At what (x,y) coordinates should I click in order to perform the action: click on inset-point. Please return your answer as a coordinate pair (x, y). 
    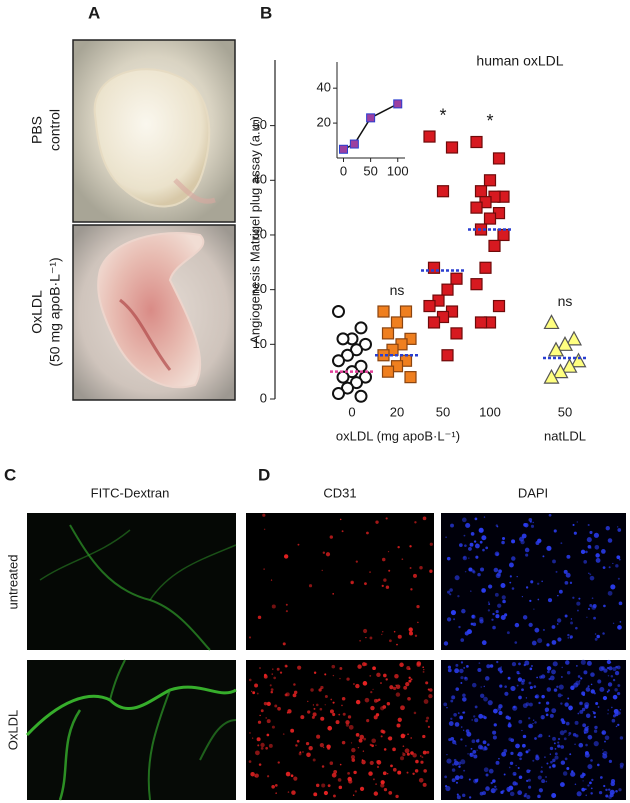
    Looking at the image, I should click on (344, 149).